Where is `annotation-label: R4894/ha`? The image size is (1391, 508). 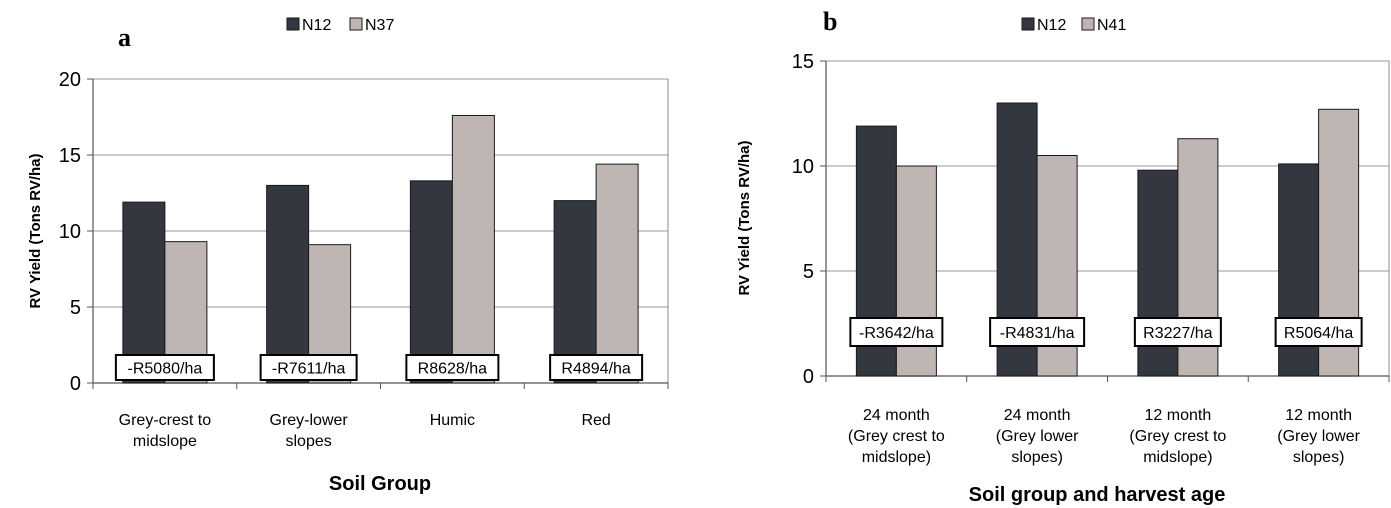
annotation-label: R4894/ha is located at coordinates (595, 369).